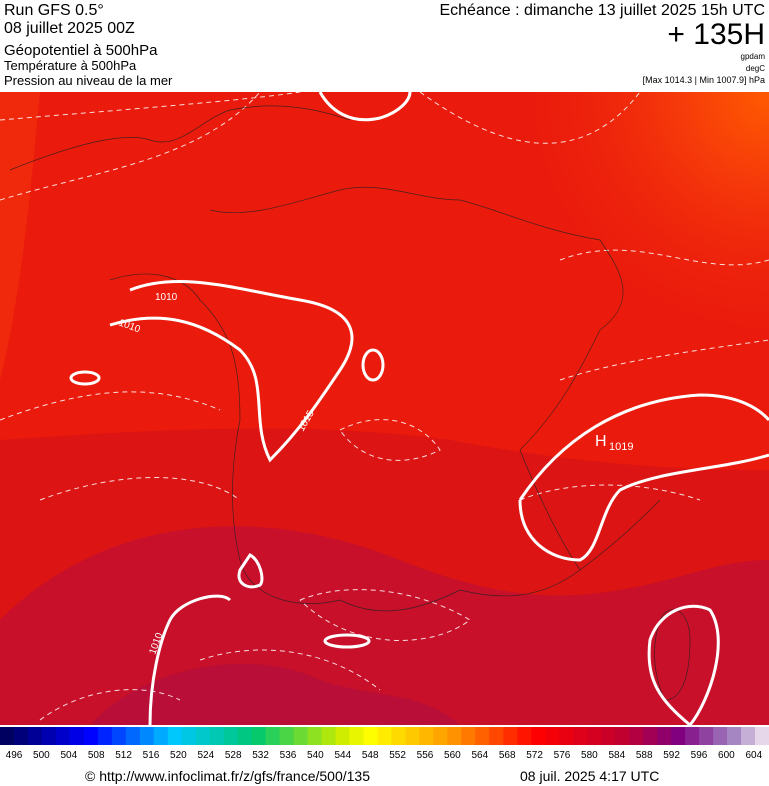  I want to click on unit-label: gpdam, so click(753, 56).